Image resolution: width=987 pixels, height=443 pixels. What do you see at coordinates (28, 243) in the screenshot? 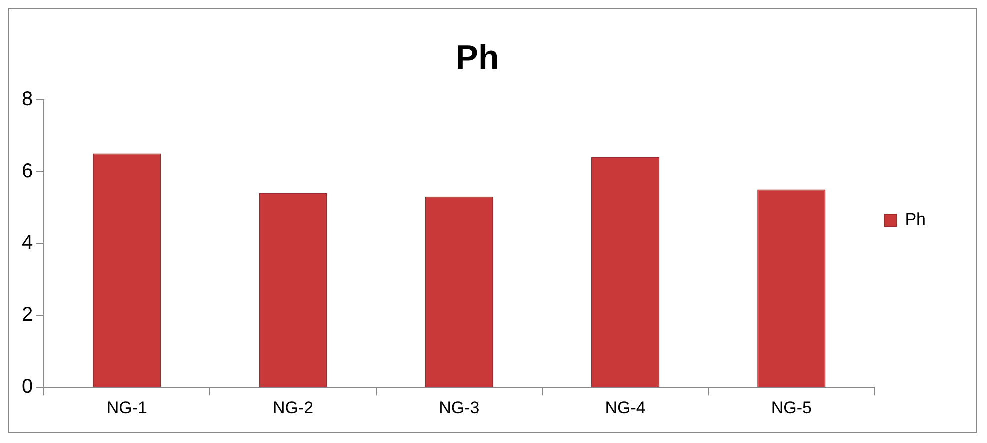
I see `y-tick-label: 4` at bounding box center [28, 243].